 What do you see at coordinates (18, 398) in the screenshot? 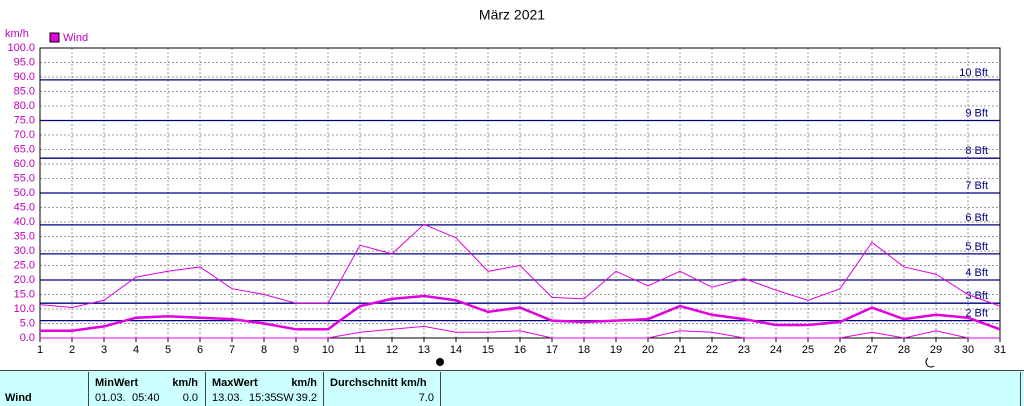
I see `table-row-label: Wind` at bounding box center [18, 398].